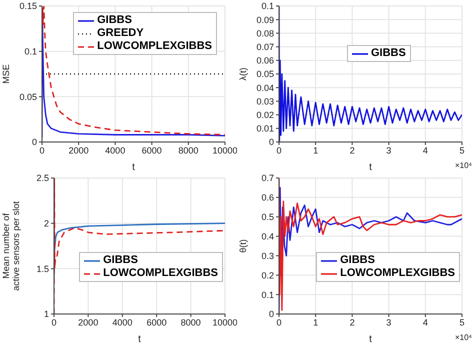 The height and width of the screenshot is (345, 474). I want to click on y-tick-label: 0.09, so click(265, 19).